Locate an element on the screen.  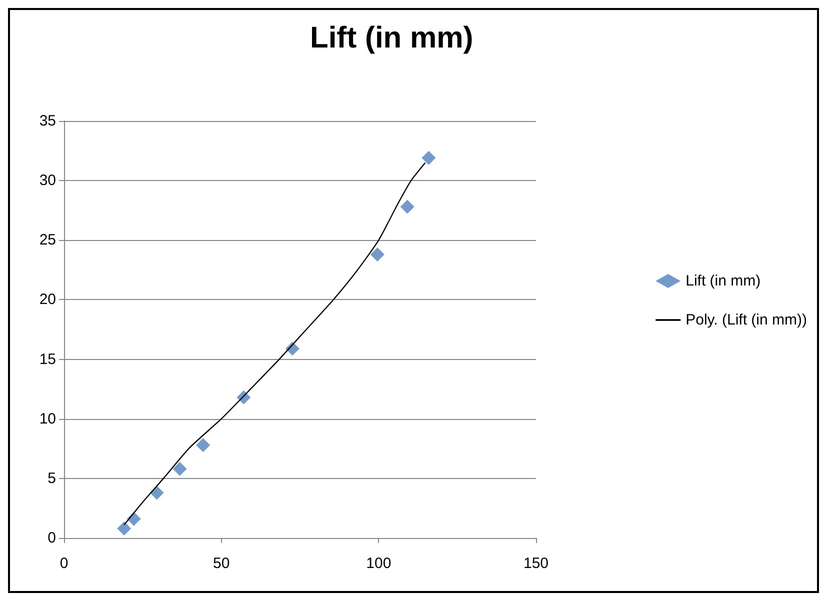
x-tick-label: 100 is located at coordinates (379, 563).